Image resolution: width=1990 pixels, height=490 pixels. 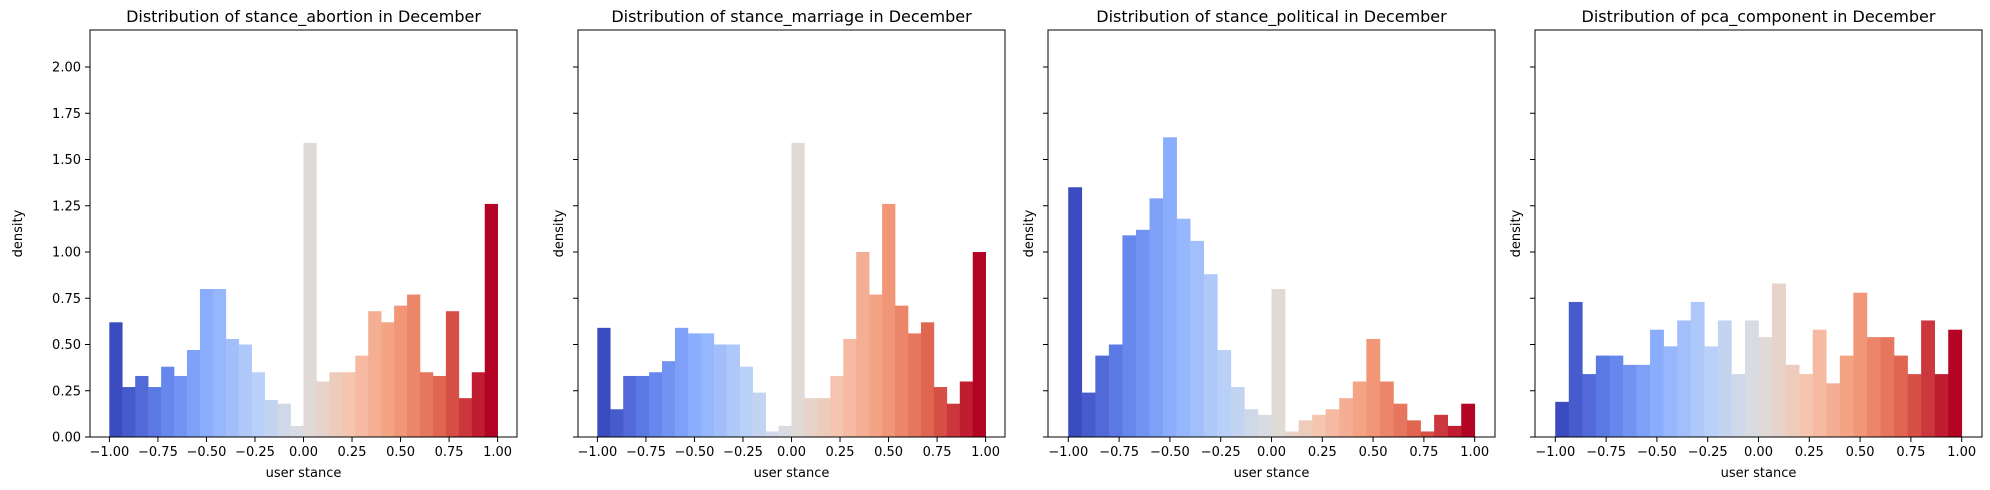 I want to click on y-tick-label: 0.75, so click(x=66, y=299).